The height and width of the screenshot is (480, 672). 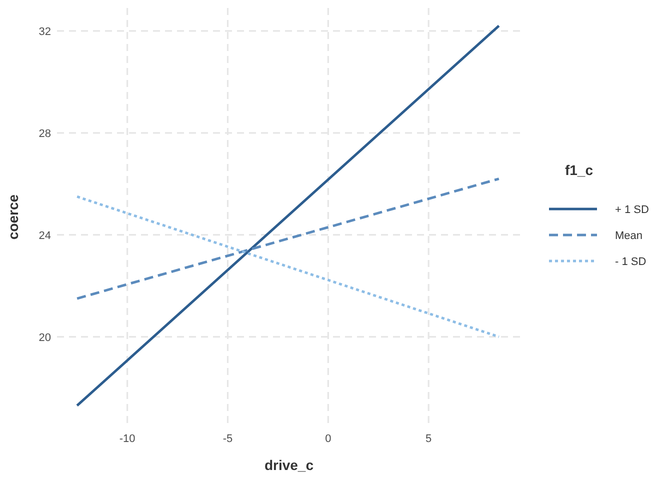 What do you see at coordinates (629, 236) in the screenshot?
I see `legend-label: Mean` at bounding box center [629, 236].